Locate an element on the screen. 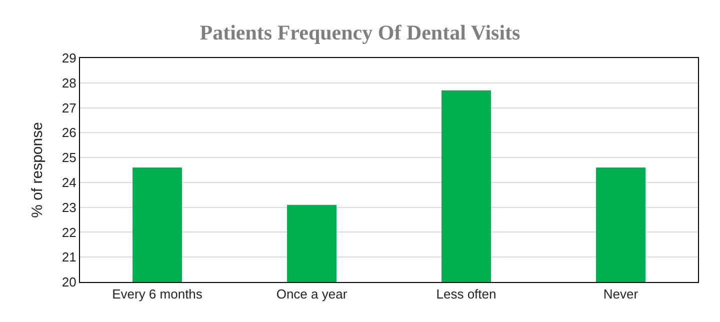 The width and height of the screenshot is (720, 322). y-tick-label: 20 is located at coordinates (69, 282).